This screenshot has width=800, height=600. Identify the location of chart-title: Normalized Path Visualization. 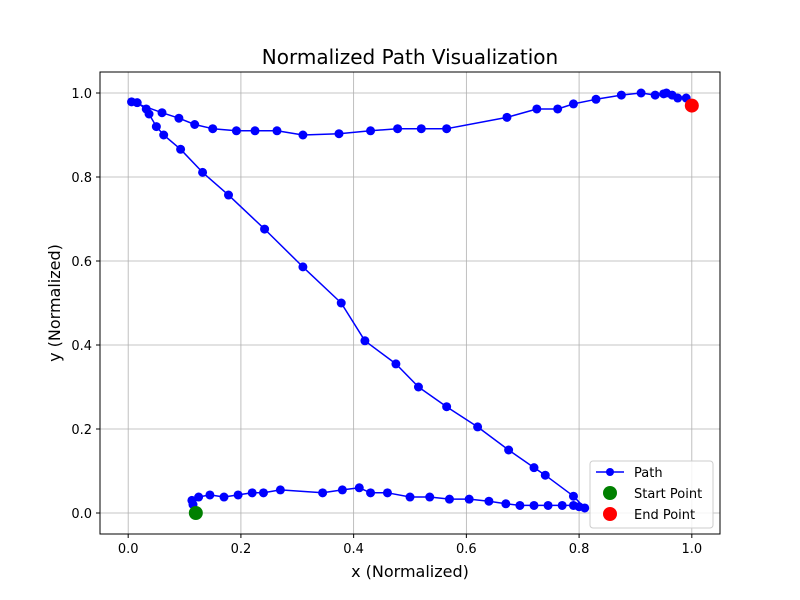
(410, 57).